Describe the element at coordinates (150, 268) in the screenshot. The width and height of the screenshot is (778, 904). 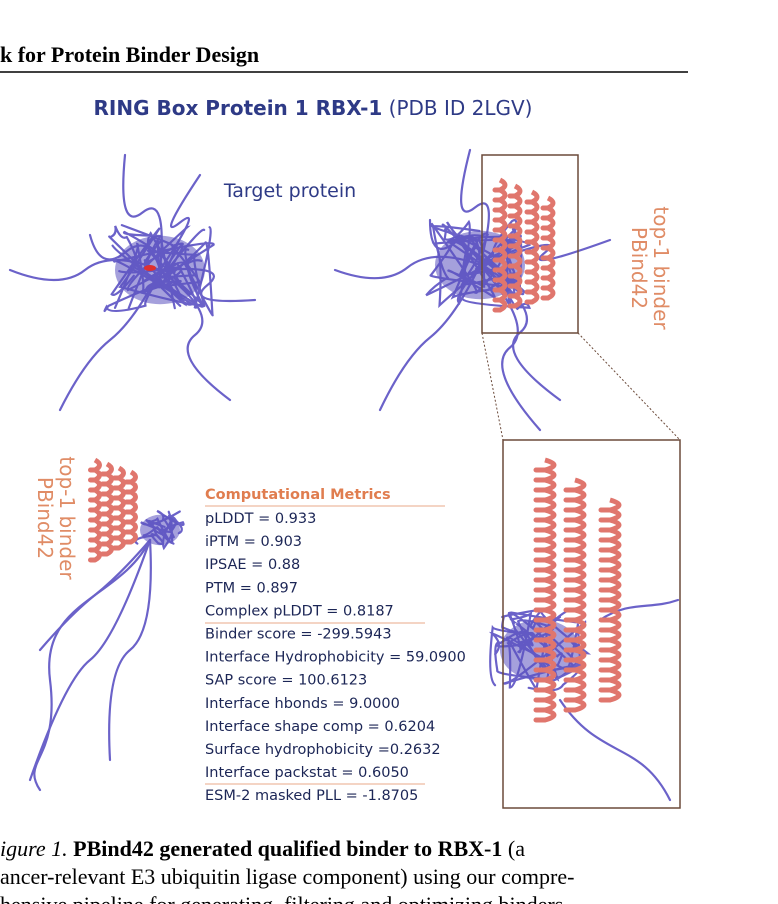
I see `ligand` at that location.